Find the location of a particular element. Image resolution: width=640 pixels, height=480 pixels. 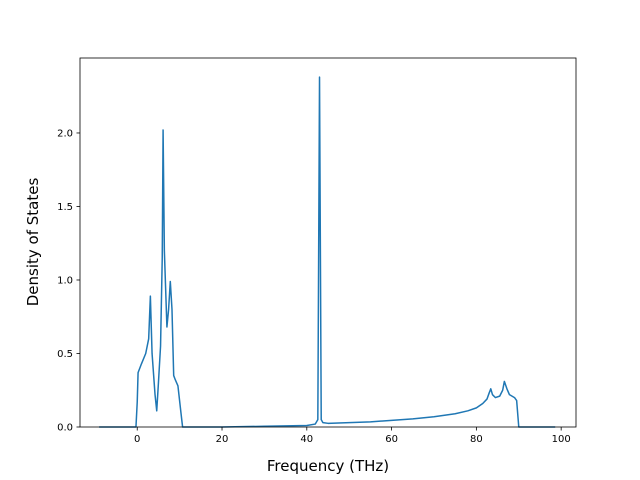

x-tick-label: 40 is located at coordinates (306, 439).